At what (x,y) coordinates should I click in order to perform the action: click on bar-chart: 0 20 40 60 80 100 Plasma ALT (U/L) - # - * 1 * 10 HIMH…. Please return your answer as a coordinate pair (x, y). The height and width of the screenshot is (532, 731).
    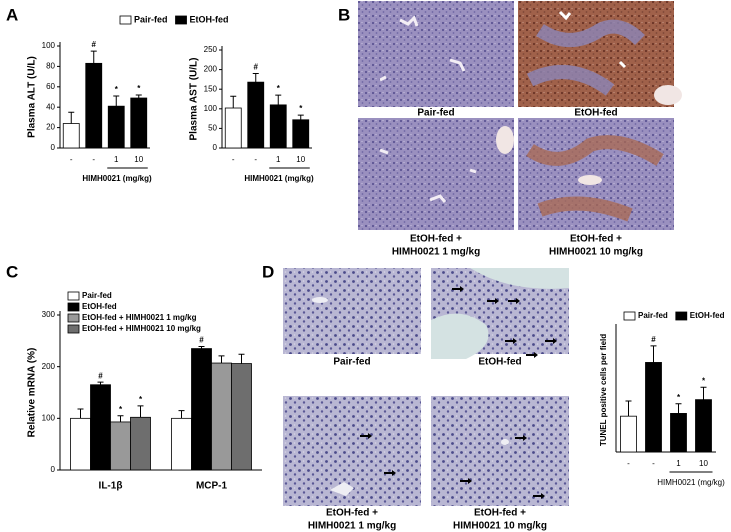
    Looking at the image, I should click on (128, 98).